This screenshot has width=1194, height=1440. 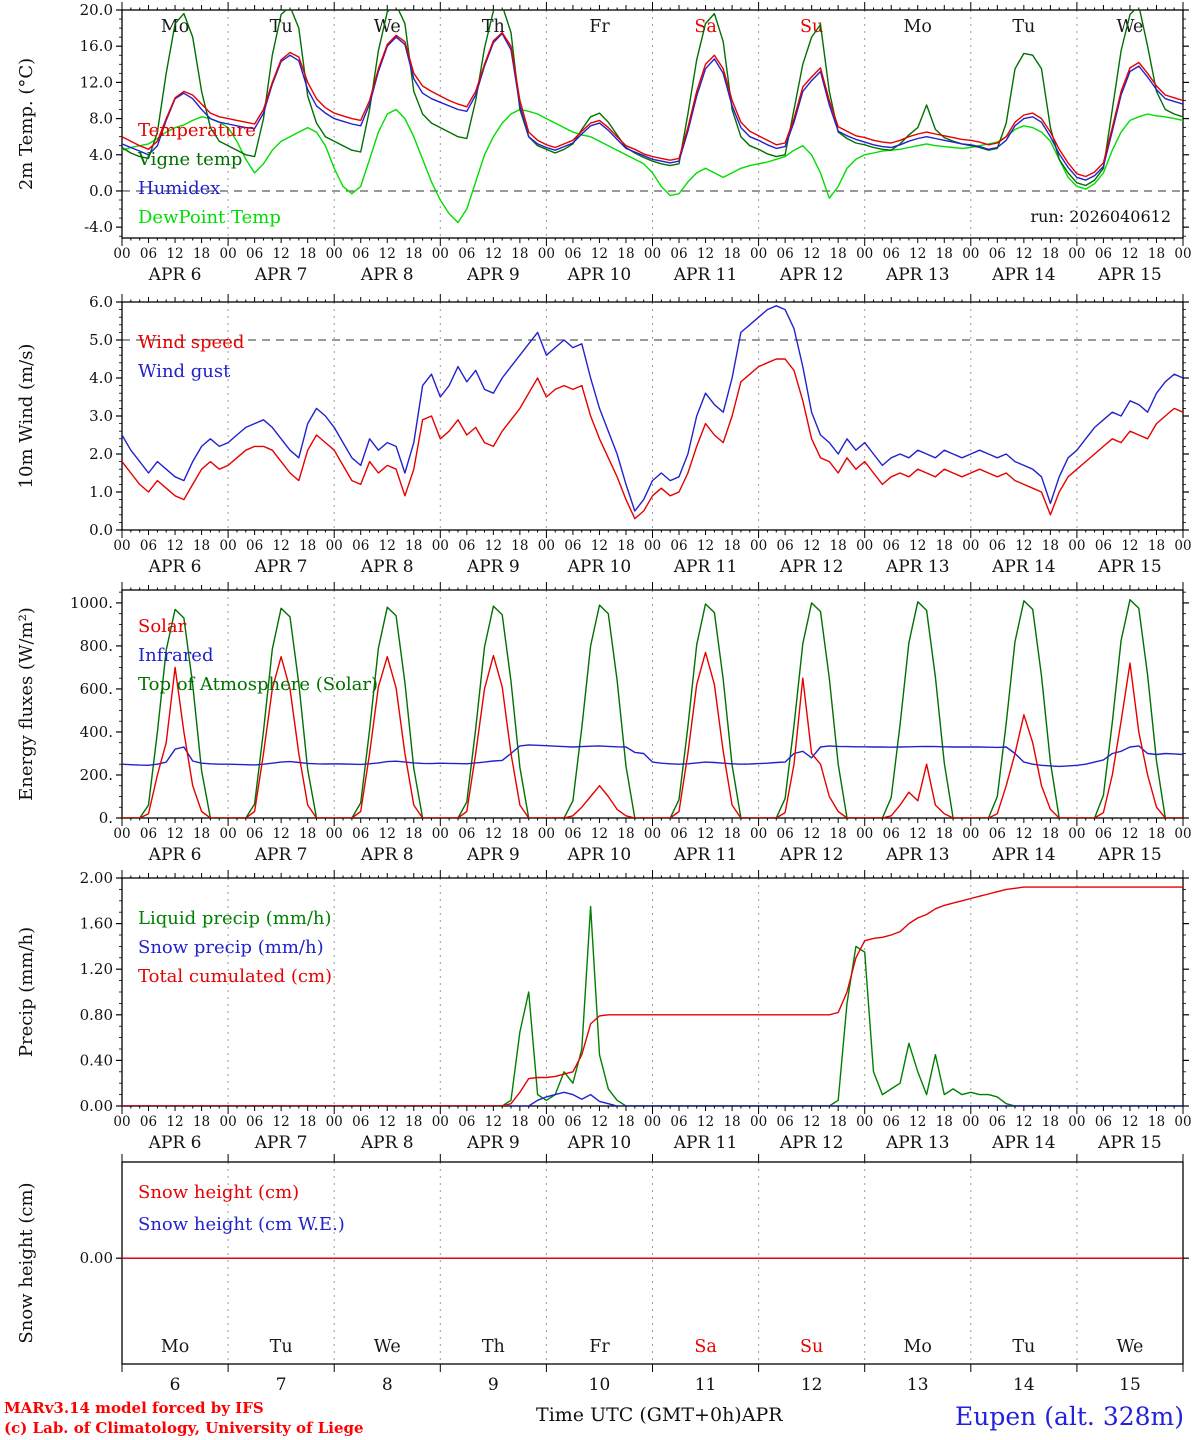 What do you see at coordinates (652, 708) in the screenshot?
I see `flux-toa-line` at bounding box center [652, 708].